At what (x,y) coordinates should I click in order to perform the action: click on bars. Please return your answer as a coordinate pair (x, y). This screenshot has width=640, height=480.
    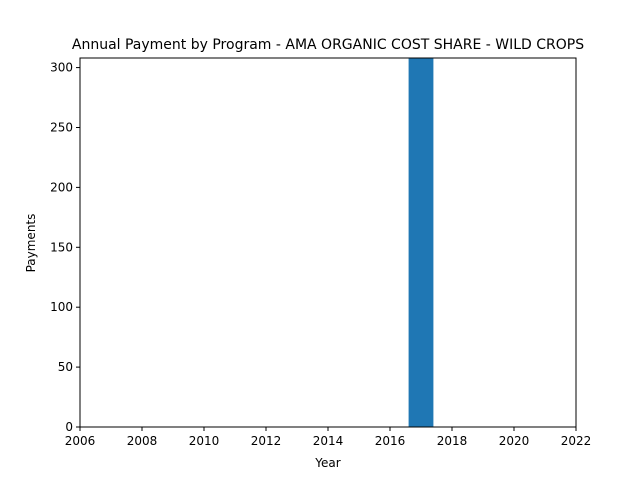
    Looking at the image, I should click on (421, 242).